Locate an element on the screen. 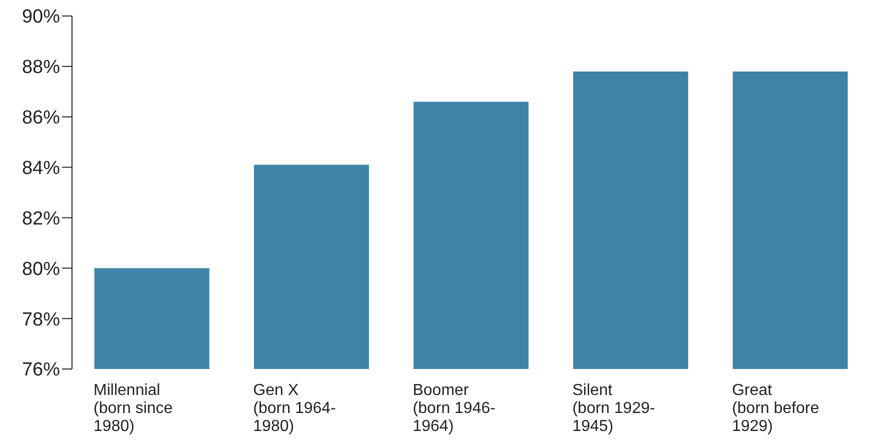 This screenshot has height=447, width=882. y-tick-label: 86% is located at coordinates (41, 118).